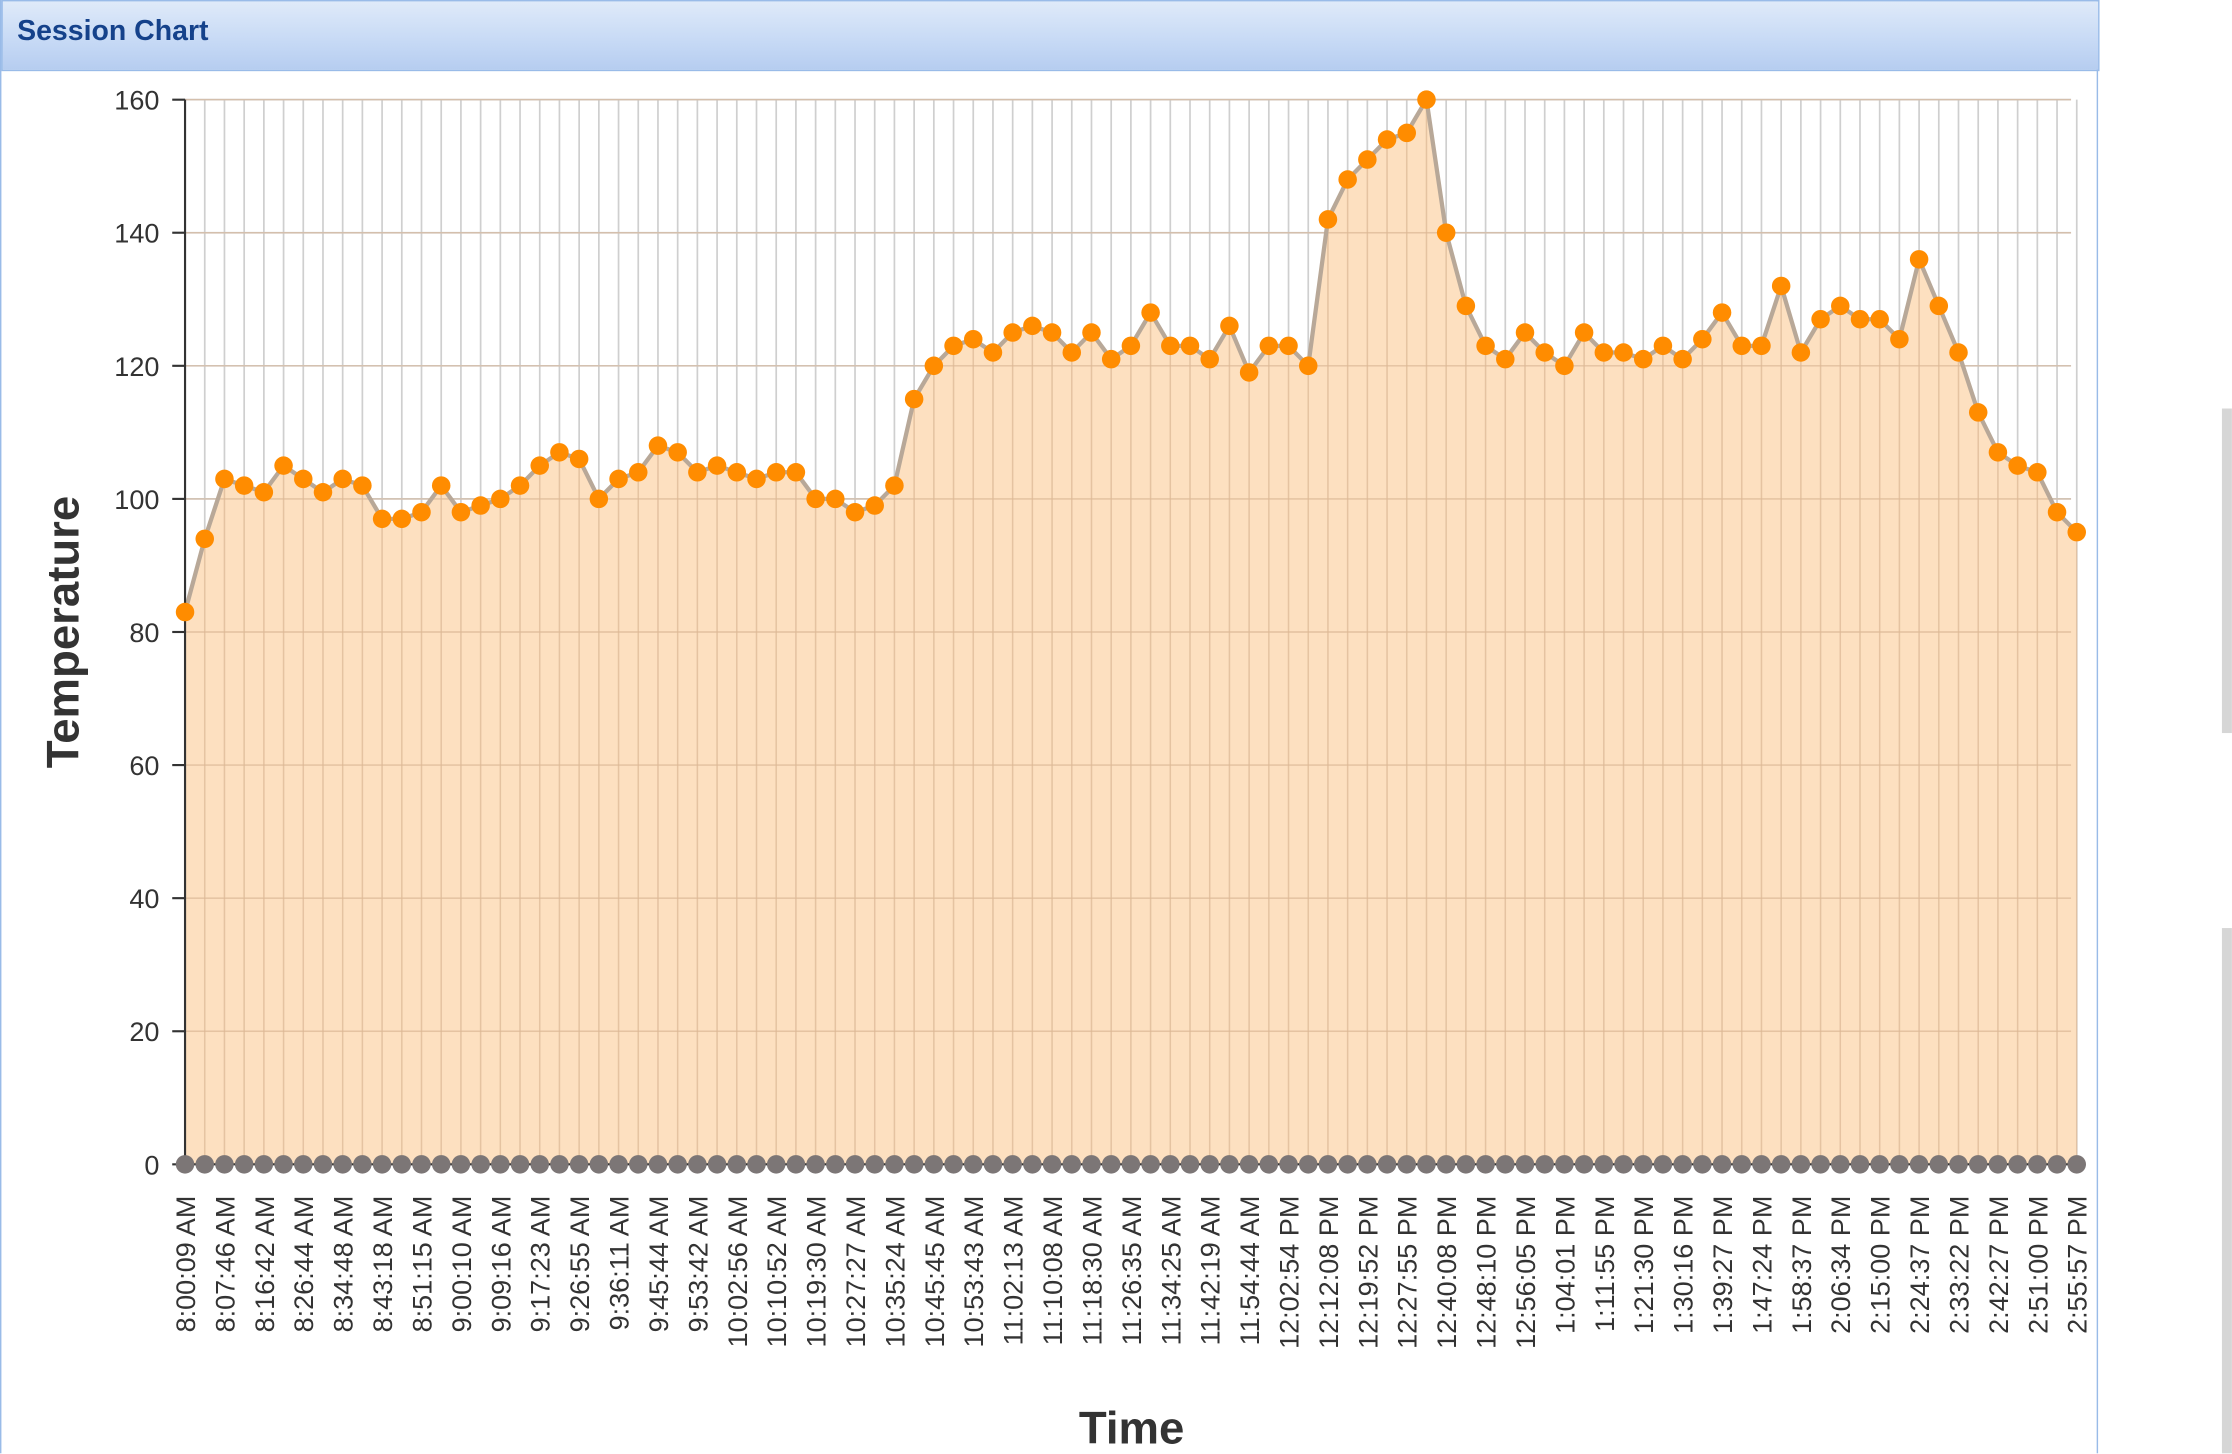 Image resolution: width=2232 pixels, height=1454 pixels. I want to click on x-tick-label: 8:43:18 AM, so click(383, 1264).